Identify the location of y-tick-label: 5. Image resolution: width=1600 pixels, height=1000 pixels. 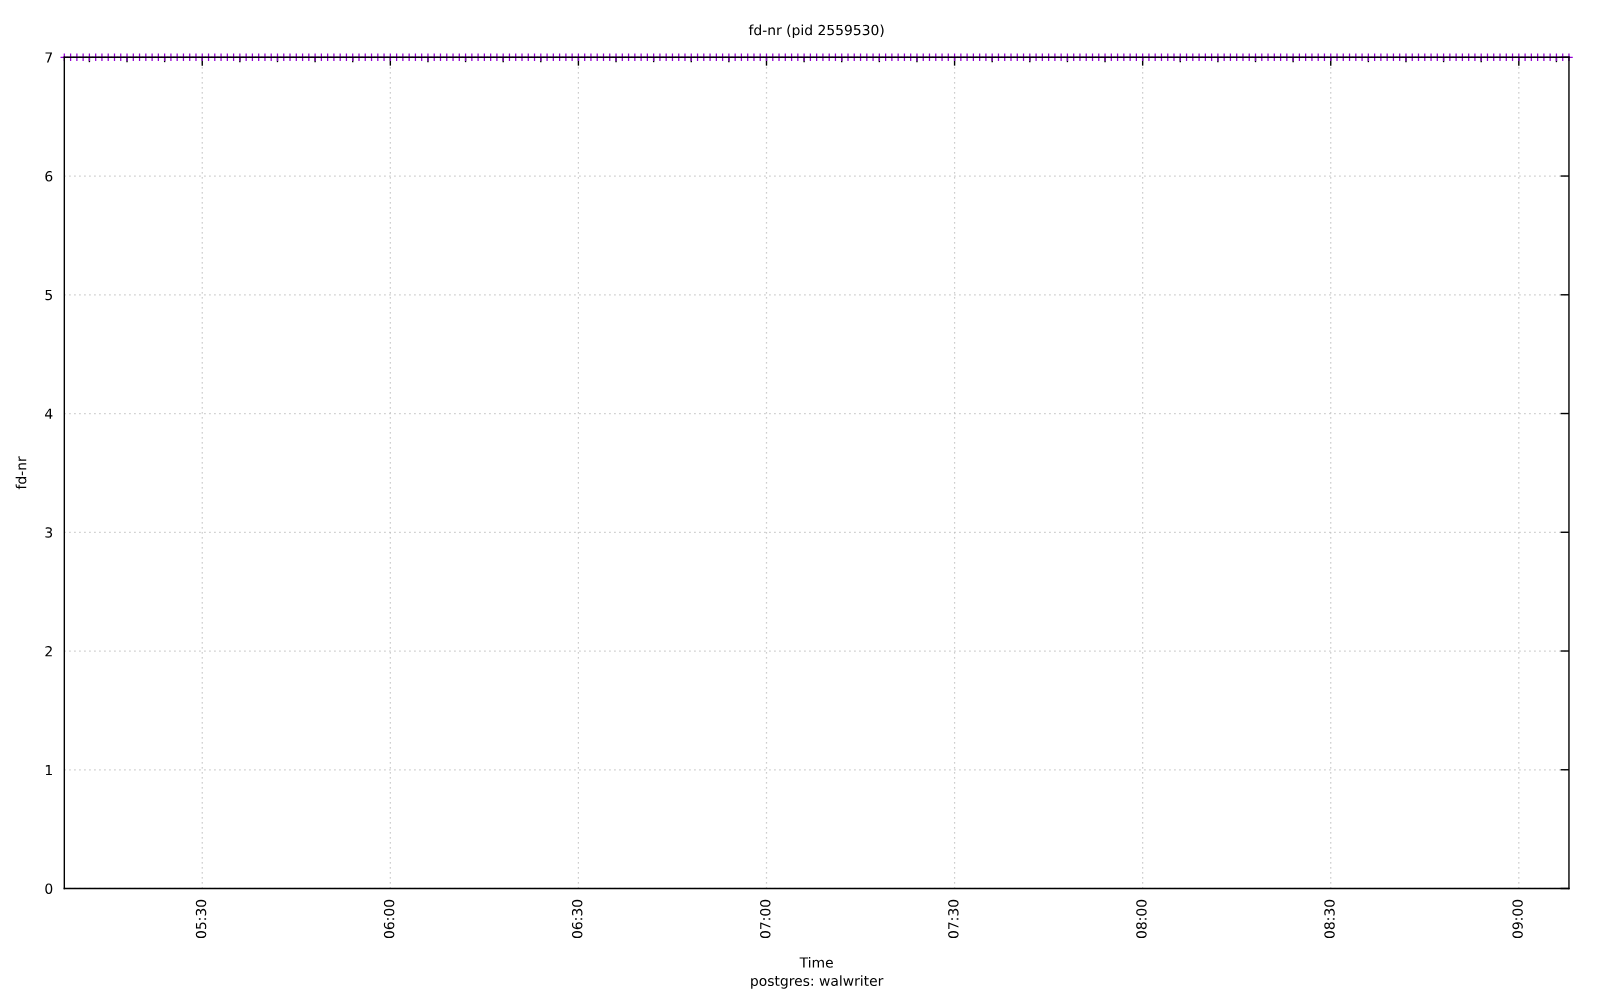
(48, 295).